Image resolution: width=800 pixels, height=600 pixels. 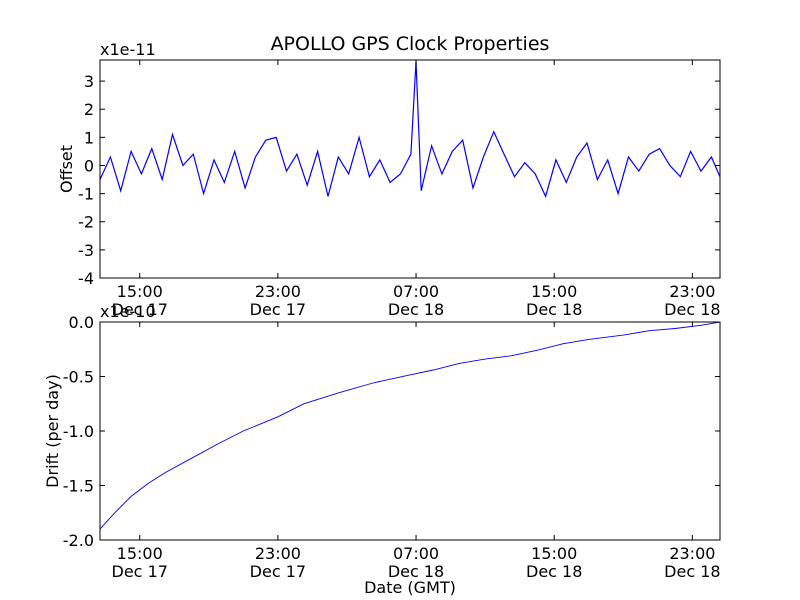 I want to click on offset-scale-note: x1e-11, so click(x=128, y=49).